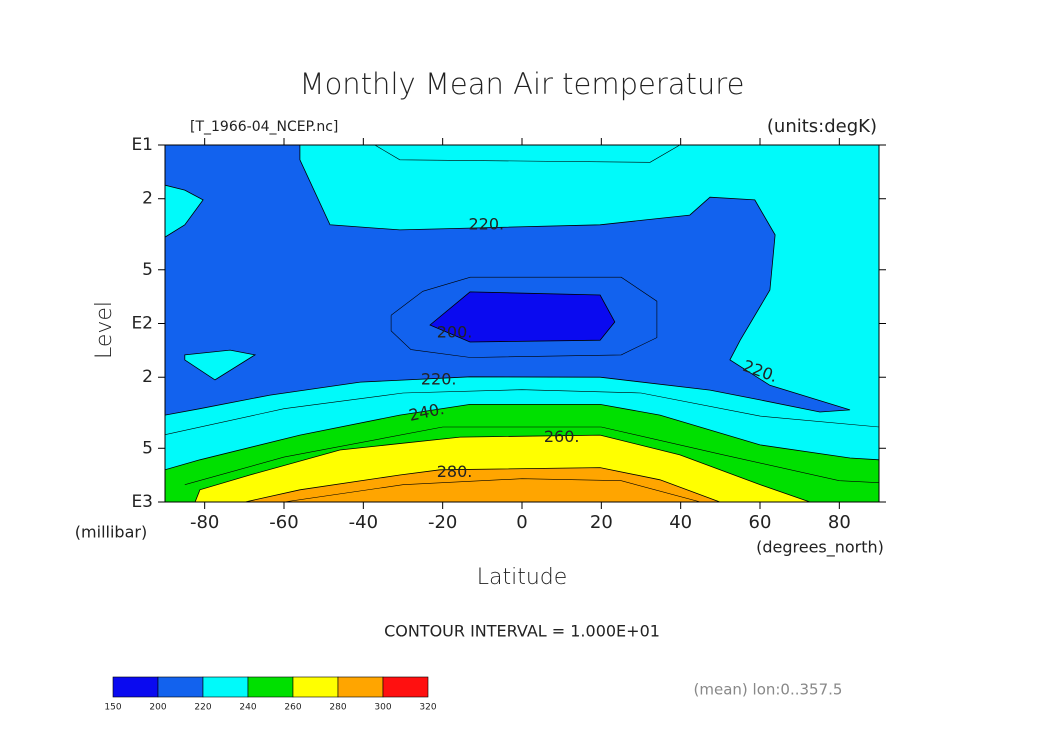 This screenshot has width=1044, height=739. What do you see at coordinates (601, 522) in the screenshot?
I see `x-tick-label: 20` at bounding box center [601, 522].